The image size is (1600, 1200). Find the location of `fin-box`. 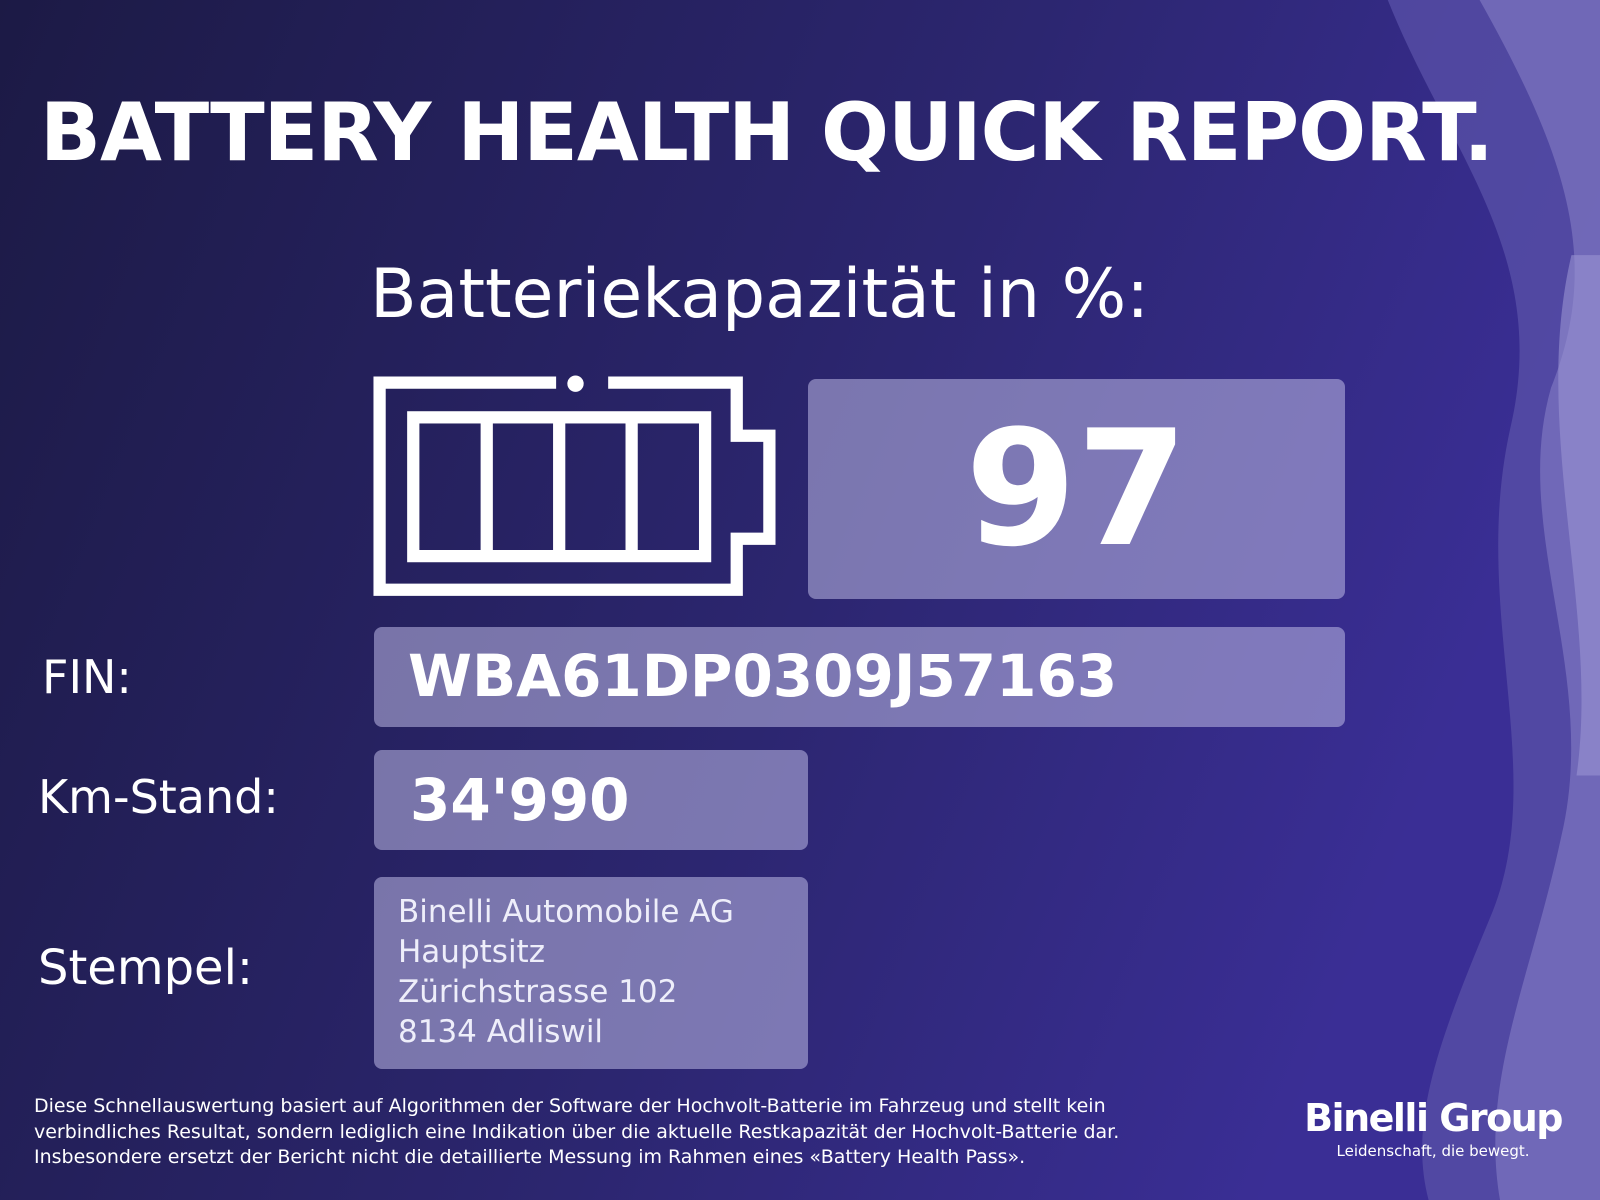

fin-box is located at coordinates (859, 677).